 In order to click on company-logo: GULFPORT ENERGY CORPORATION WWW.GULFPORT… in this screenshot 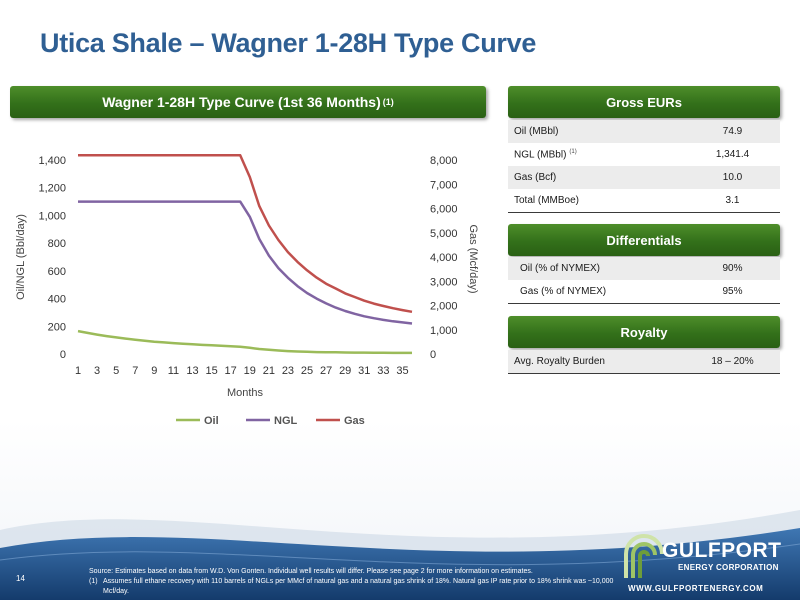, I will do `click(706, 561)`.